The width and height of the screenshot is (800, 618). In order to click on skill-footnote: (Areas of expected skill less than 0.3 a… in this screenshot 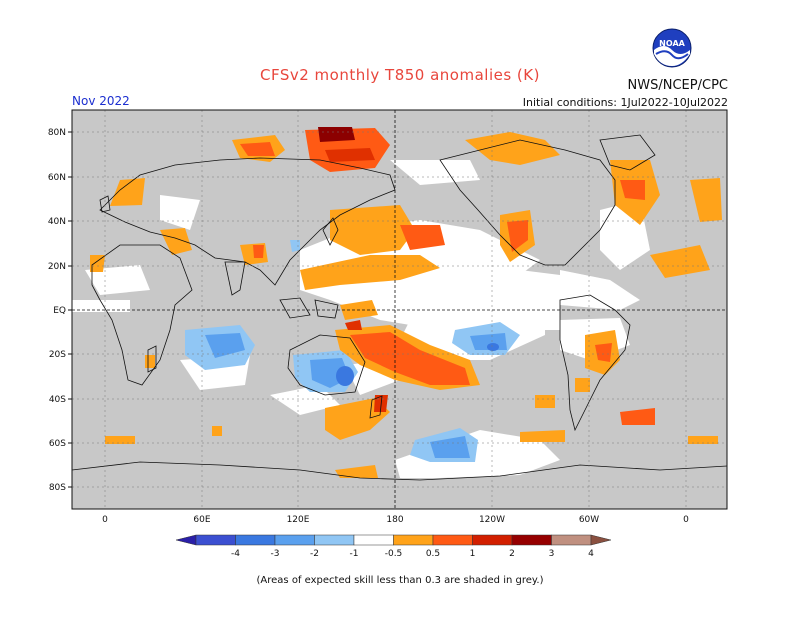, I will do `click(400, 580)`.